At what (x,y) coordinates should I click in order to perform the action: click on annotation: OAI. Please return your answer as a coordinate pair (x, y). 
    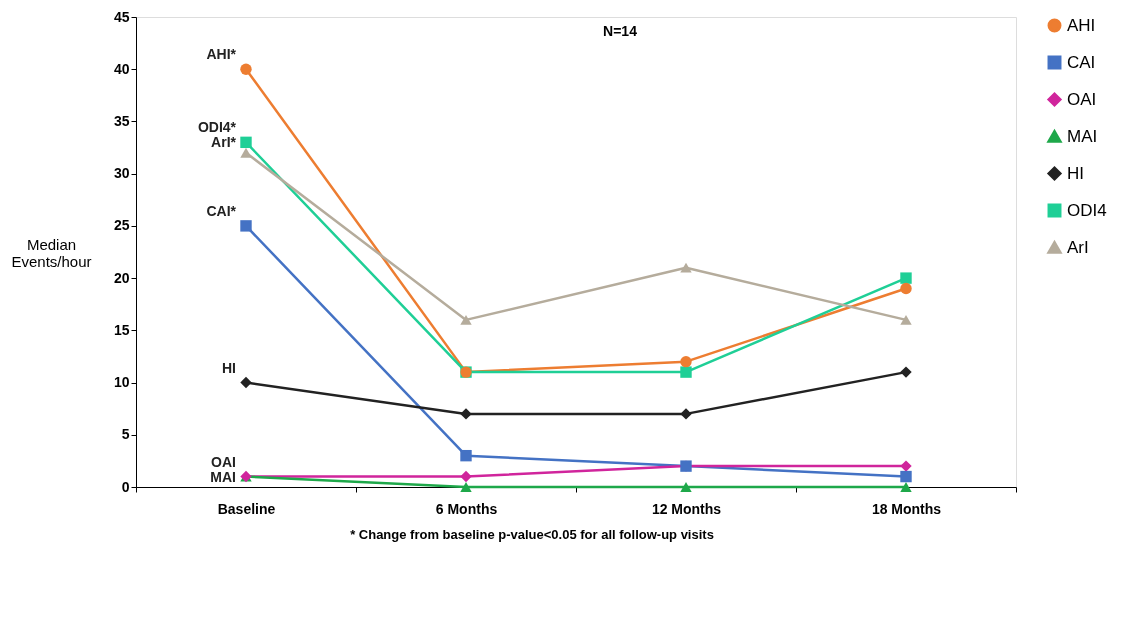
    Looking at the image, I should click on (223, 461).